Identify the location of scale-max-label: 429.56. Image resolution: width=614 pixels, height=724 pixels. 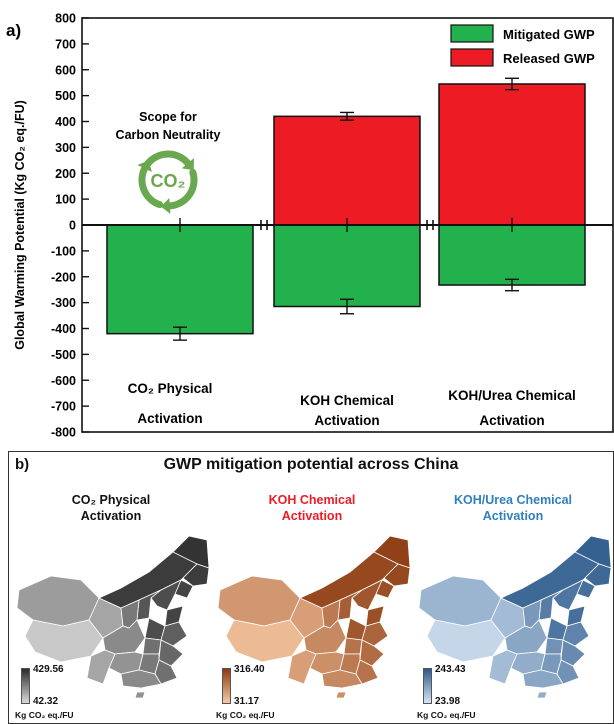
(48, 669).